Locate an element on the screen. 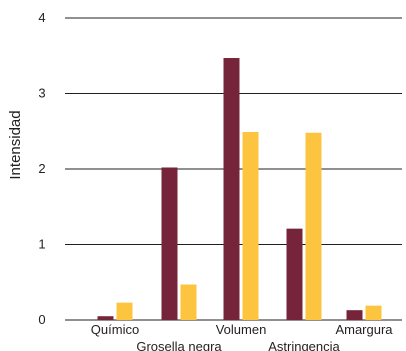 This screenshot has width=406, height=351. y-tick-labels: 0 1 2 3 4 is located at coordinates (41, 168).